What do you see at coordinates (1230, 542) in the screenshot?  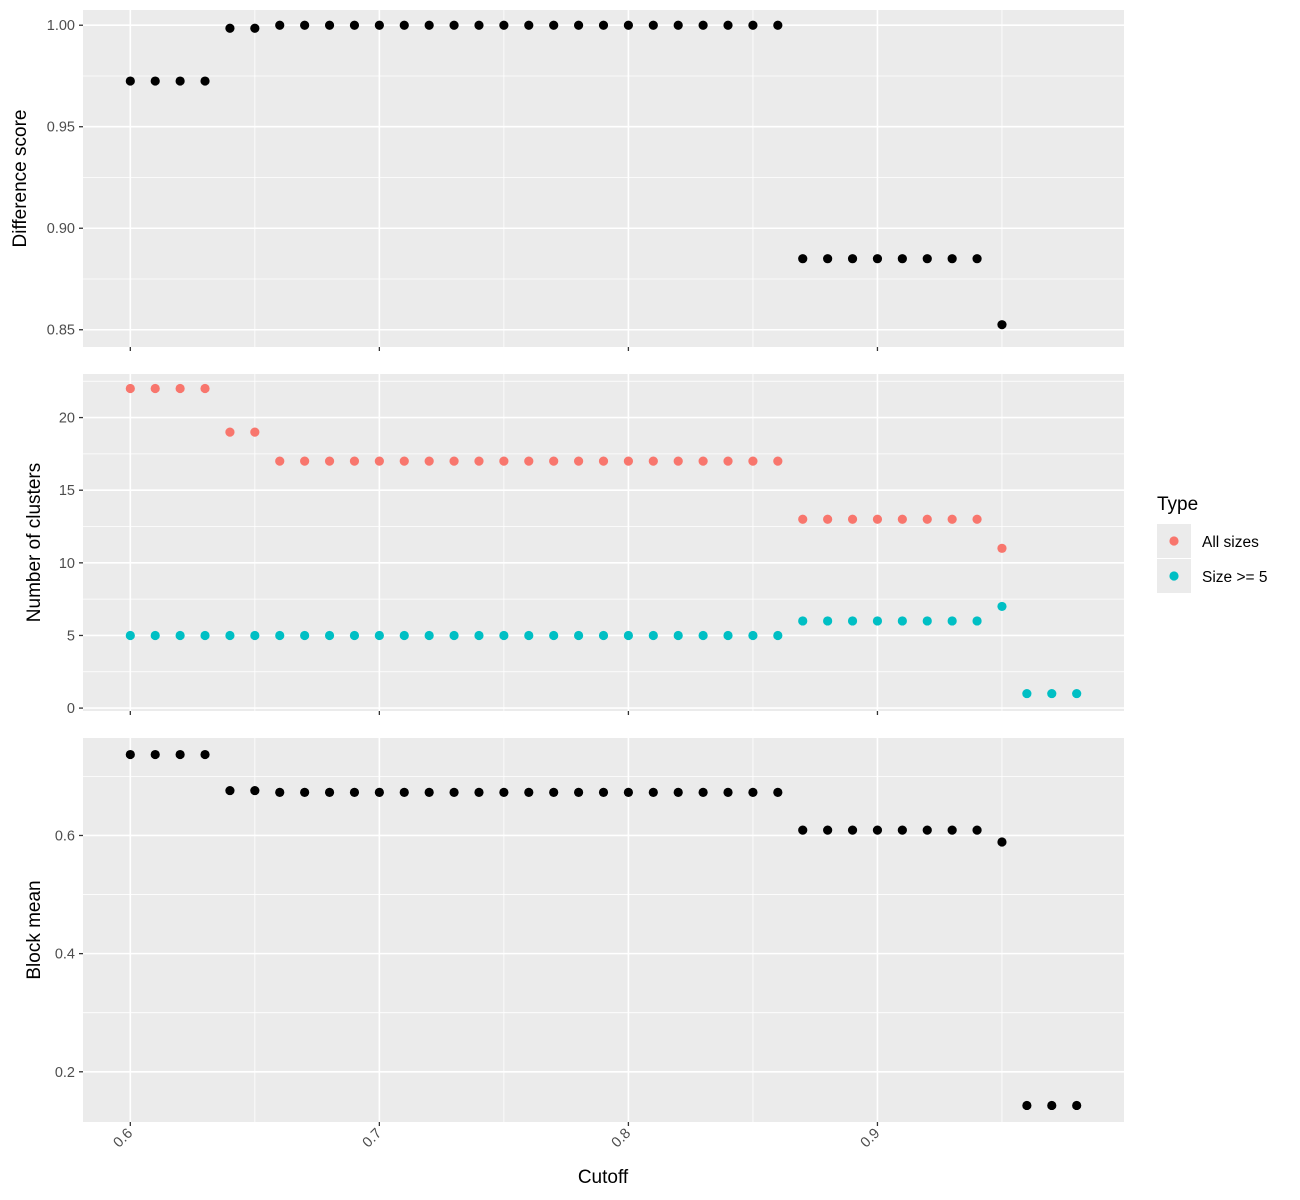 I see `legend-label: All sizes` at bounding box center [1230, 542].